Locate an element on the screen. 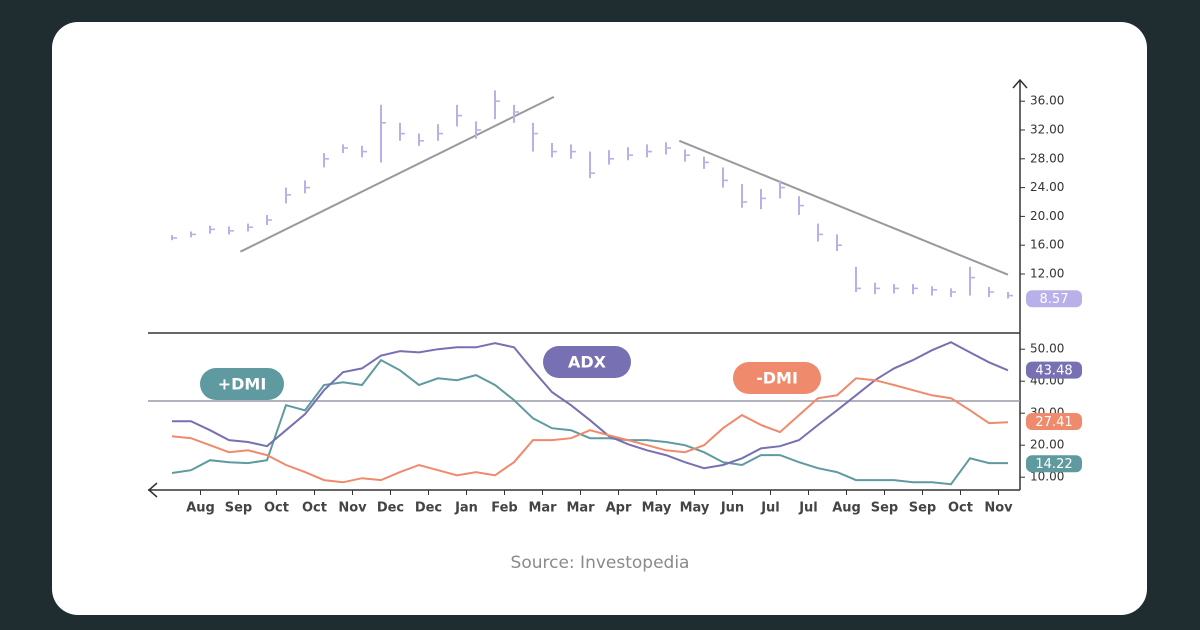  last-value: 43.48 is located at coordinates (1053, 371).